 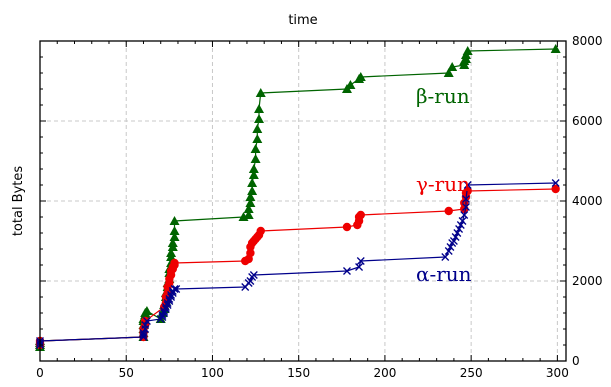 I want to click on x-tick-label: 150, so click(x=298, y=373).